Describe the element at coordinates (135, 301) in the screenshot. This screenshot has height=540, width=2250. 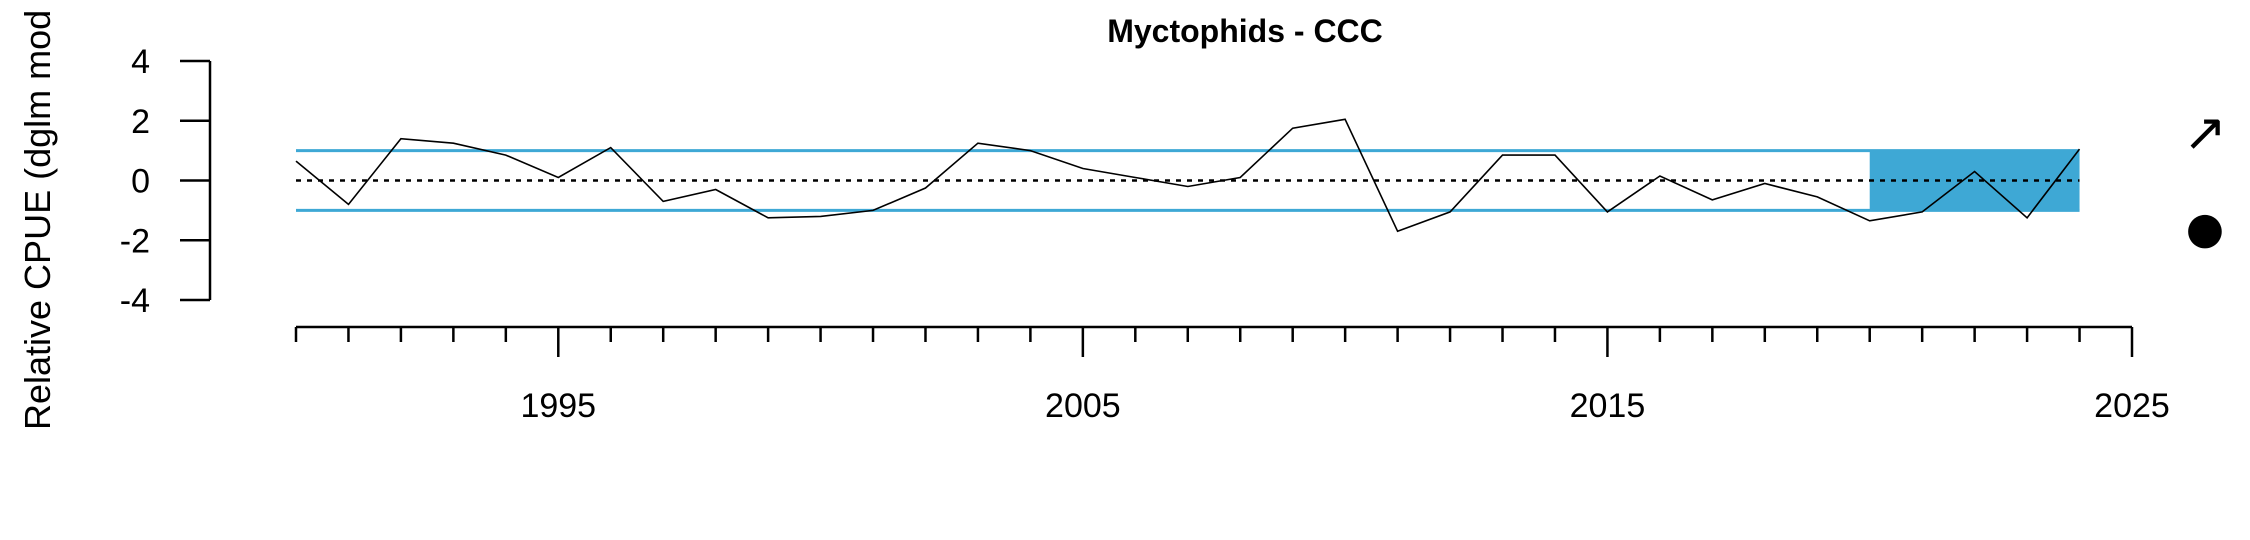
I see `y-tick-label: -4` at that location.